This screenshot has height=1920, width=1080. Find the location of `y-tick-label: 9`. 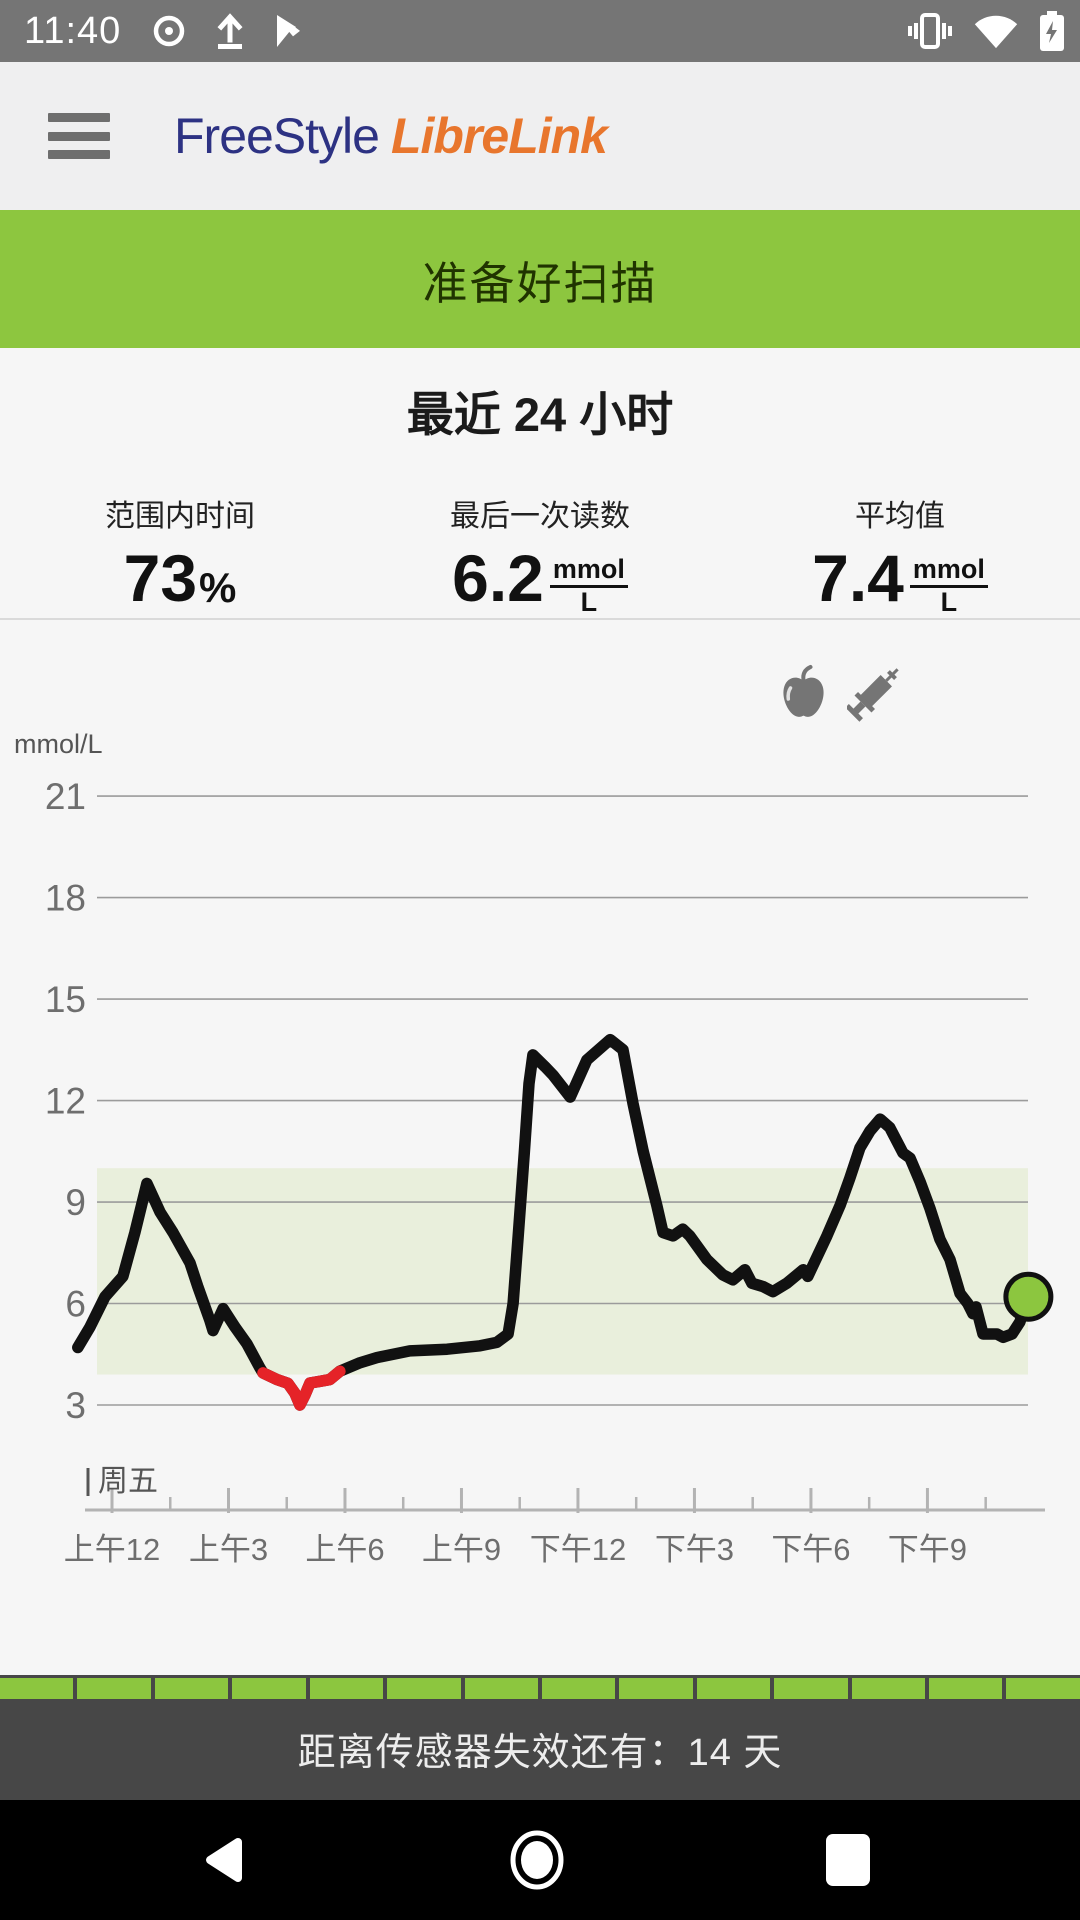

y-tick-label: 9 is located at coordinates (75, 1202).